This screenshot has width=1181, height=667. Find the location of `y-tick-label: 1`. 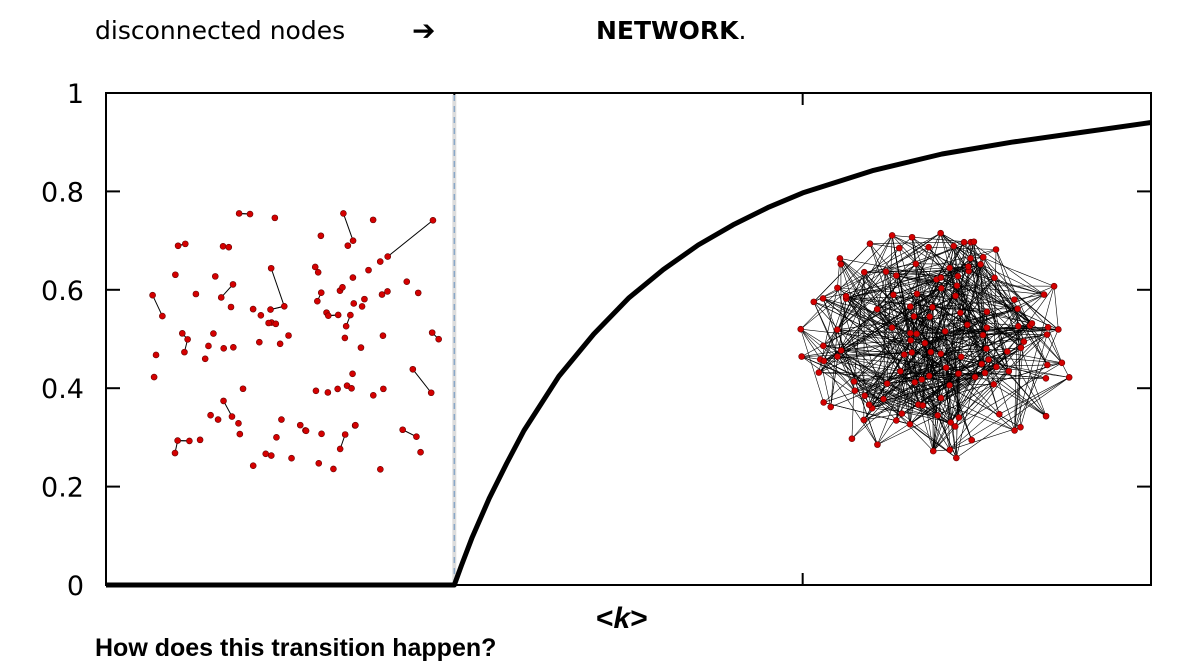

y-tick-label: 1 is located at coordinates (75, 94).